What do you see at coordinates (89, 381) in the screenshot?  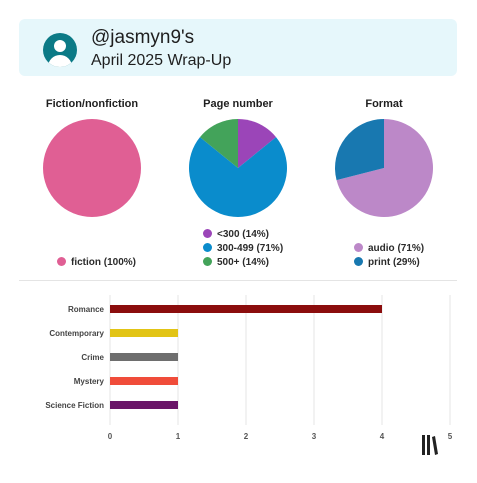 I see `category-label: Mystery` at bounding box center [89, 381].